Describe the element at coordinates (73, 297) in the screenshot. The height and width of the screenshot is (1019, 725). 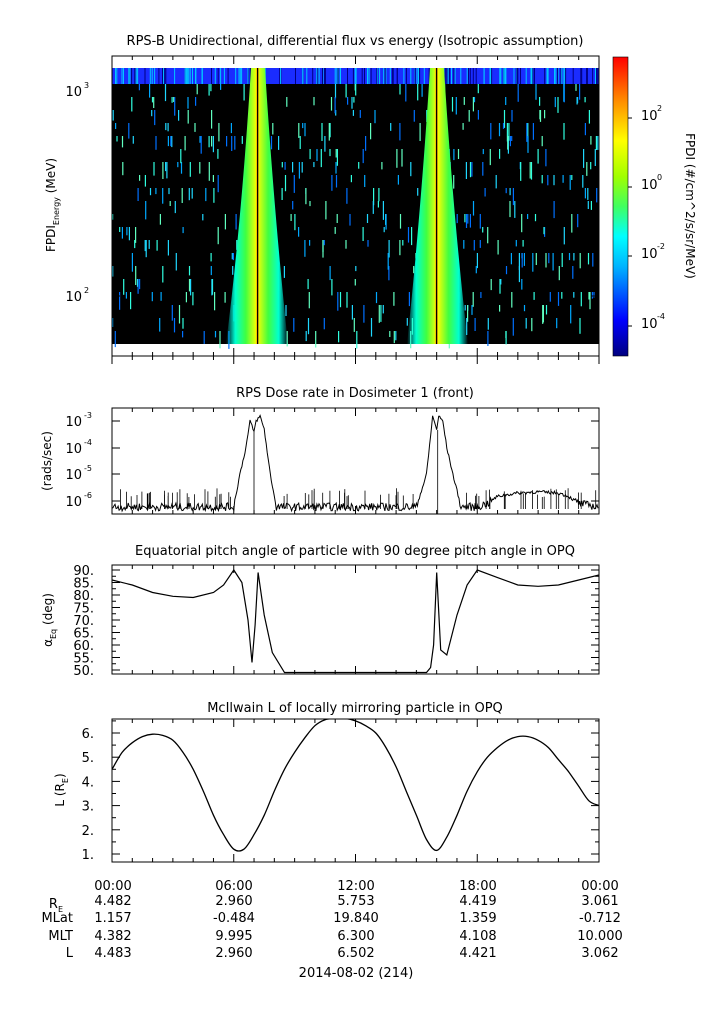
I see `spectrogram-ytick-100: 10` at that location.